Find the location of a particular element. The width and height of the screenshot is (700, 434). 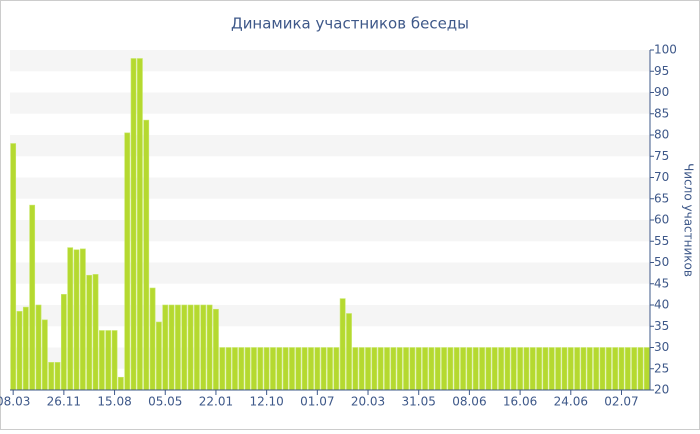

y-tick-label: 80 is located at coordinates (661, 135).